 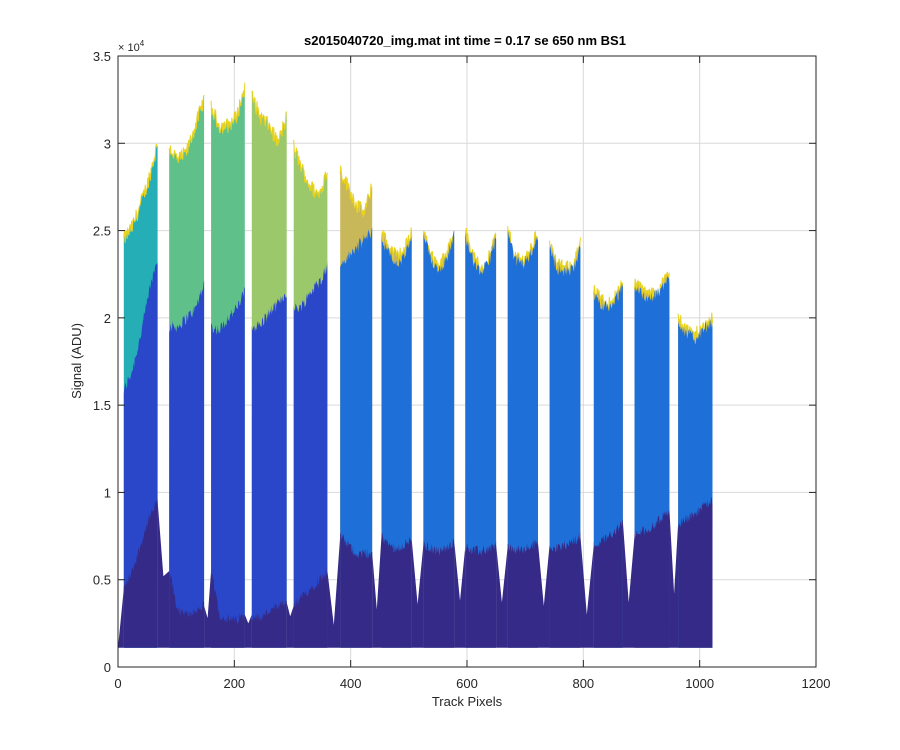 What do you see at coordinates (699, 683) in the screenshot?
I see `x-tick-label: 1000` at bounding box center [699, 683].